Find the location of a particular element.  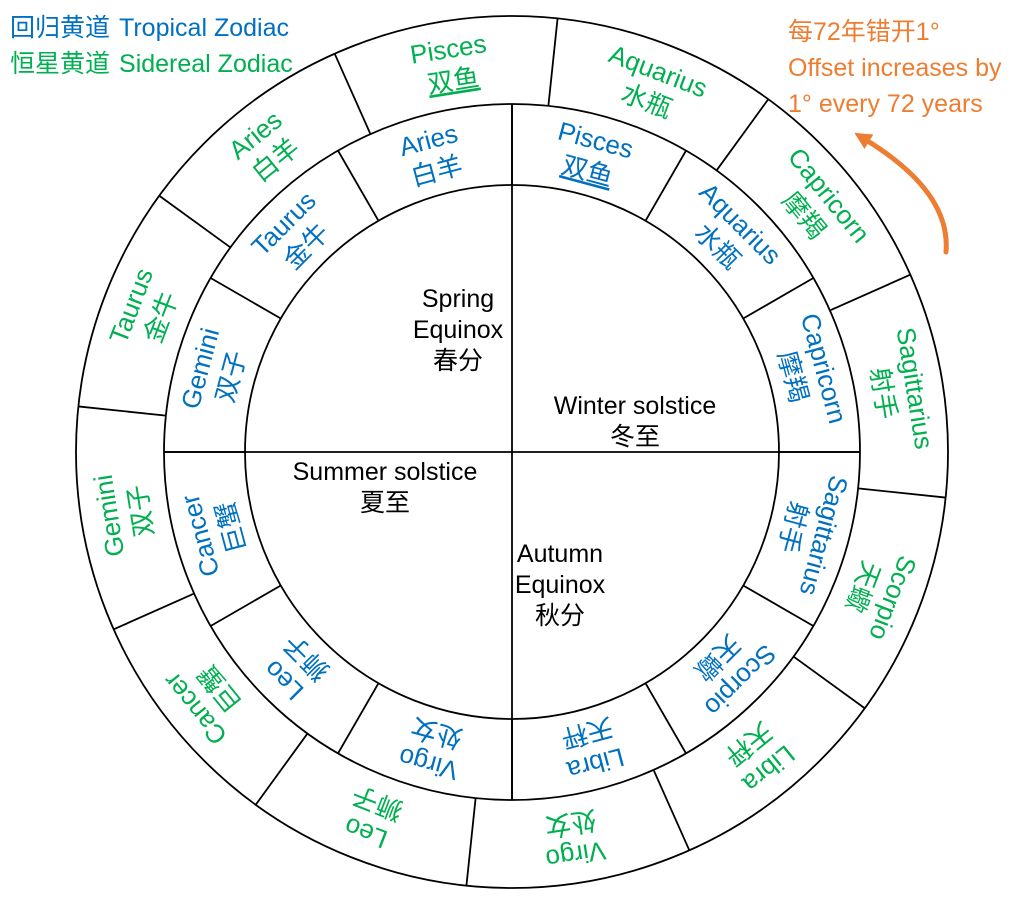

tropical-sign-virgo: Virgo处女 is located at coordinates (432, 748).